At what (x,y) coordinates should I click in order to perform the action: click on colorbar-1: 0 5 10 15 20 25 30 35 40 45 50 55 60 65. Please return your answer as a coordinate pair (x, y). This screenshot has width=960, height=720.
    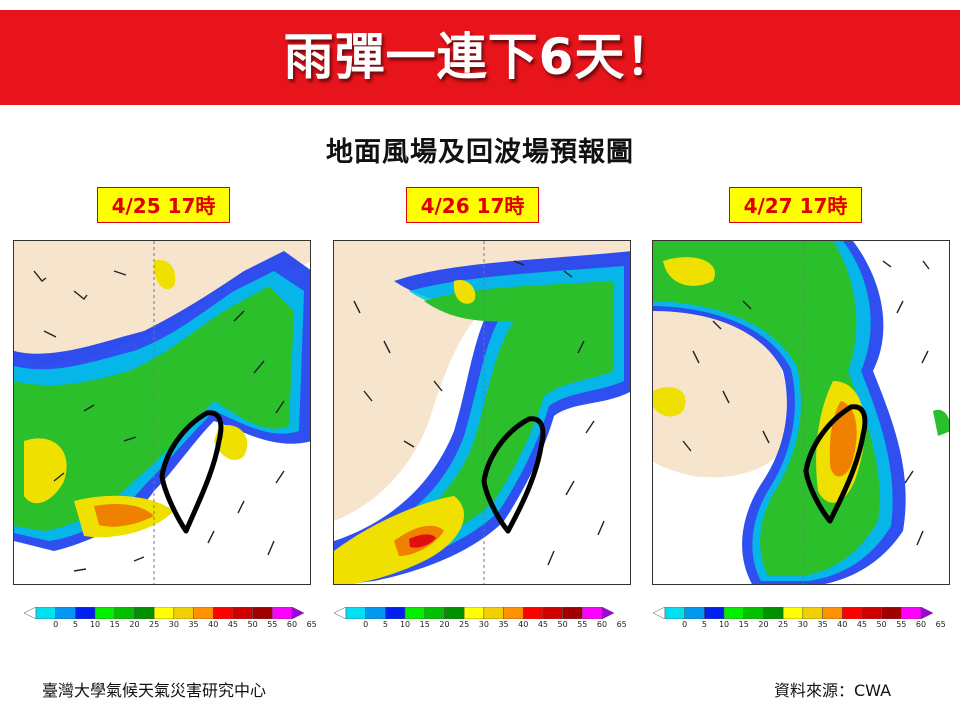
    Looking at the image, I should click on (170, 620).